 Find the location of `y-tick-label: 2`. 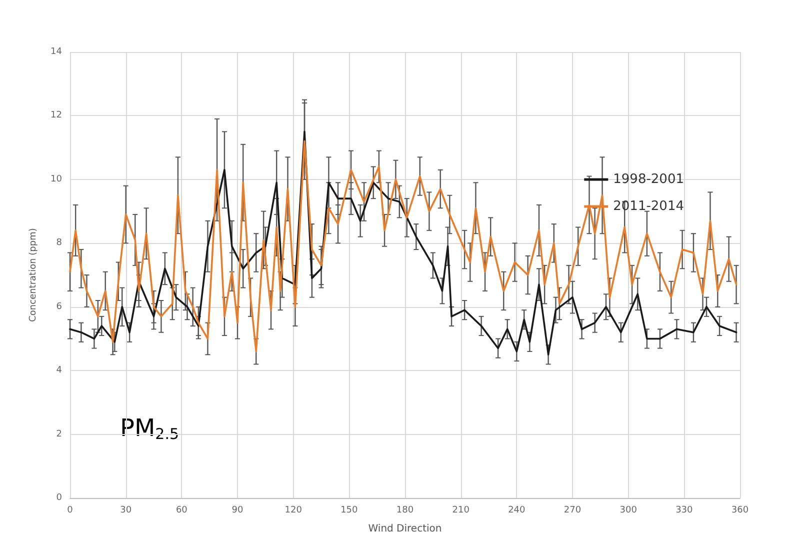

y-tick-label: 2 is located at coordinates (59, 434).